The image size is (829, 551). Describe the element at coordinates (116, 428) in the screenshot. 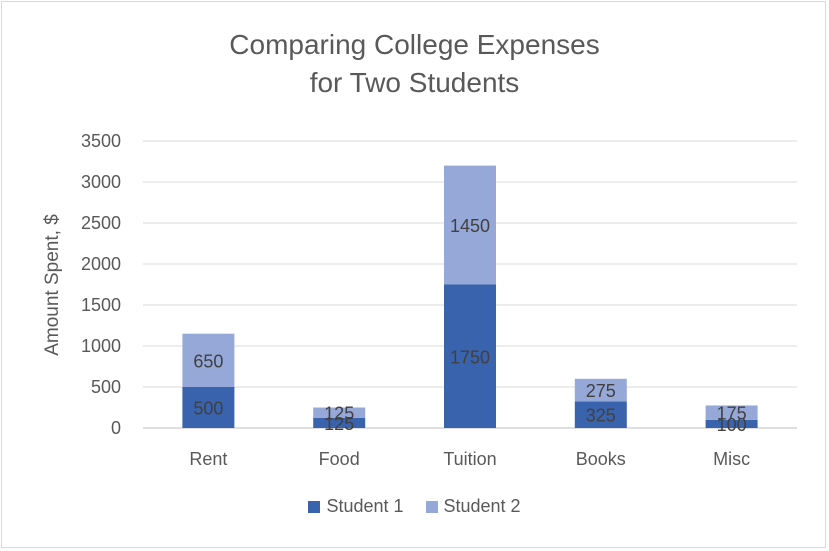

I see `y-tick-label: 0` at that location.